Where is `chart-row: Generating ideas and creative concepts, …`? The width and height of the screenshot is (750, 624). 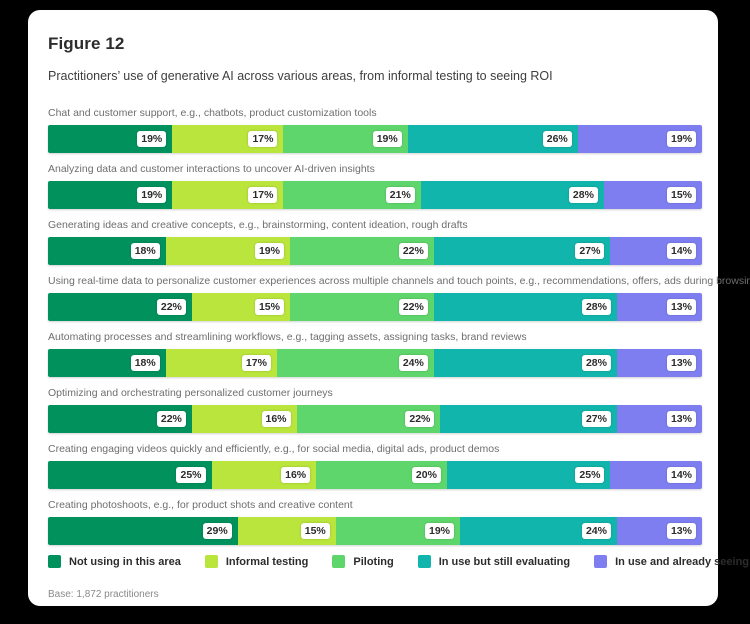 chart-row: Generating ideas and creative concepts, … is located at coordinates (375, 242).